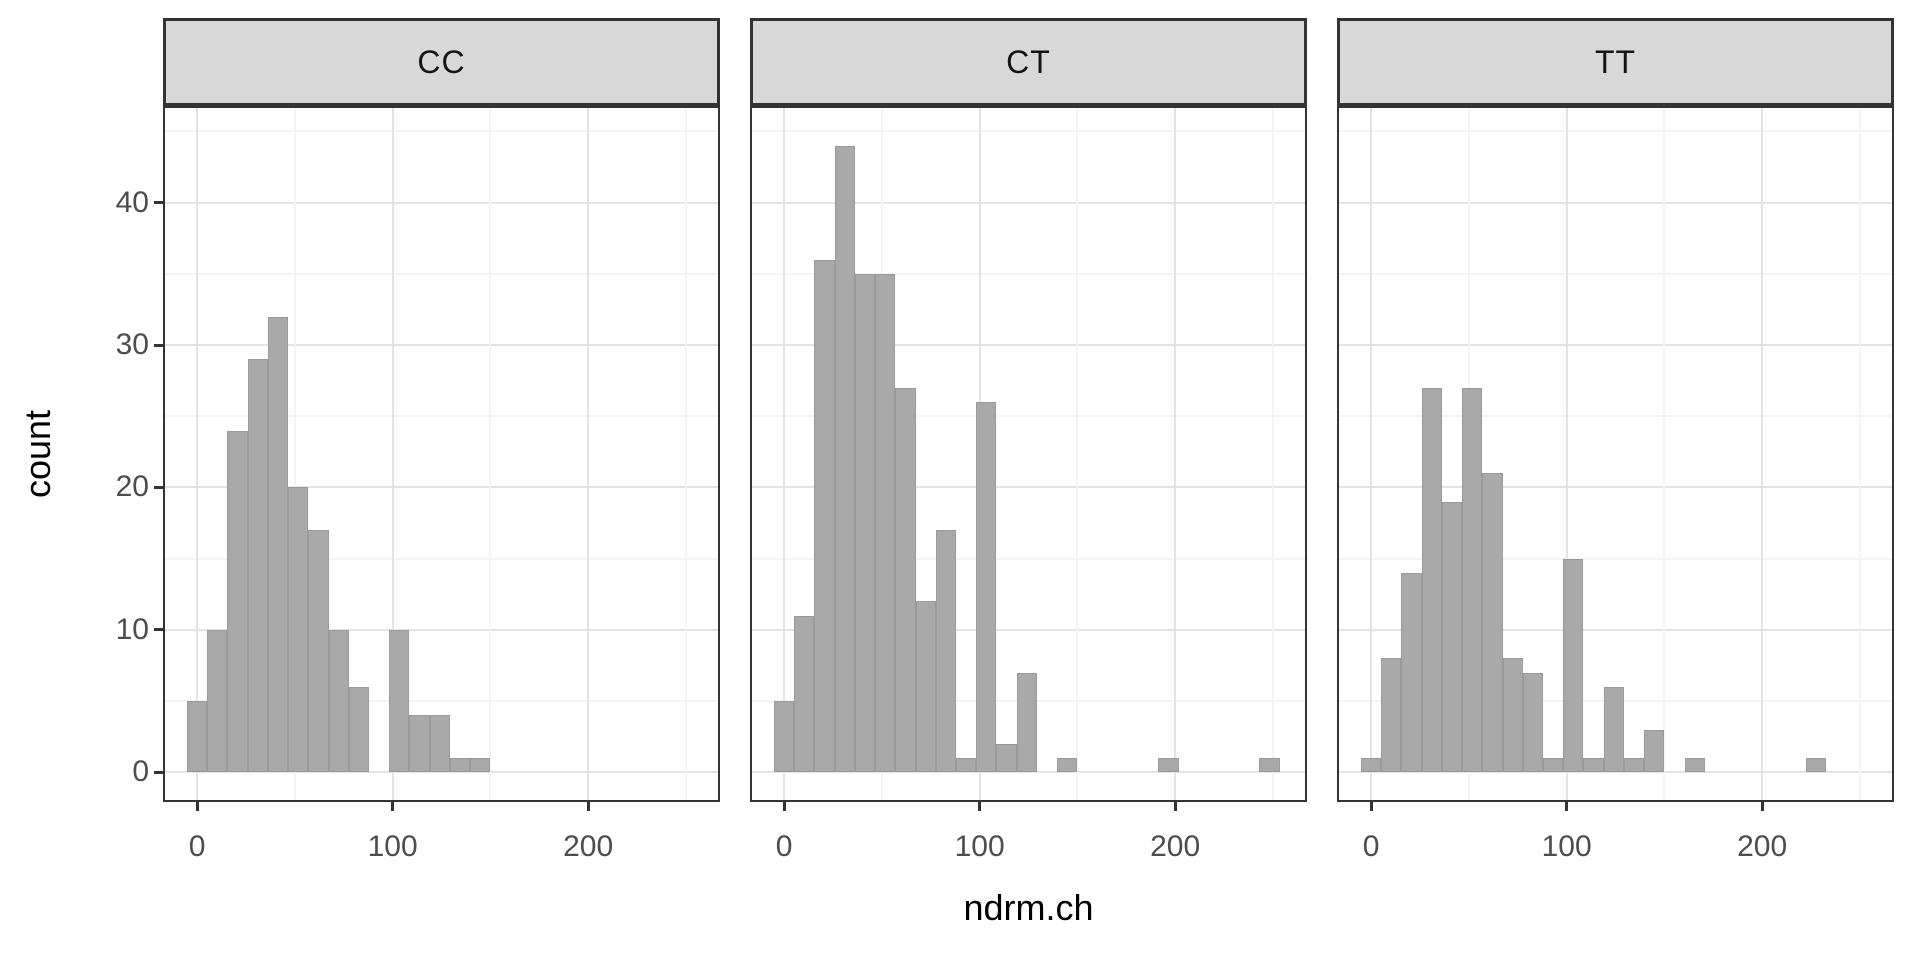  I want to click on y-tick-label: 40, so click(132, 202).